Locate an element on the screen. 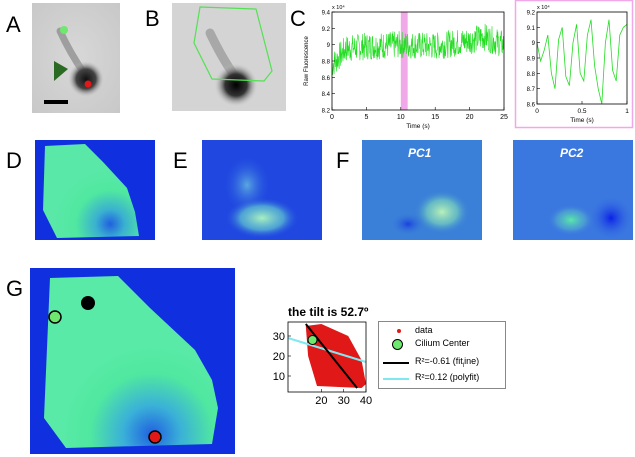 This screenshot has height=457, width=635. fluorescence-zoom-chart: 0 0.5 1 8.6 8.7 8.8 8.9 9 9.1 9.2x 10⁴ Time (s) is located at coordinates (574, 64).